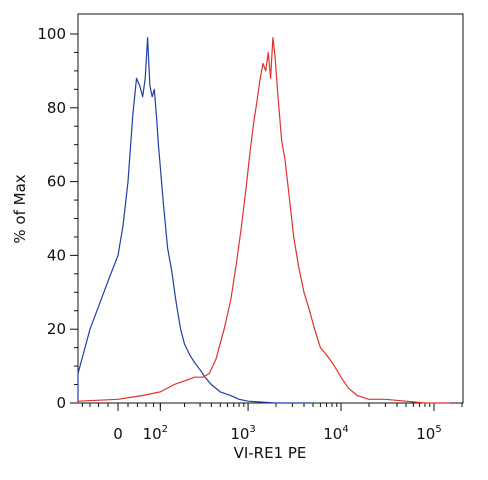 Image resolution: width=488 pixels, height=480 pixels. Describe the element at coordinates (272, 405) in the screenshot. I see `x-axis-minor-ticks` at that location.